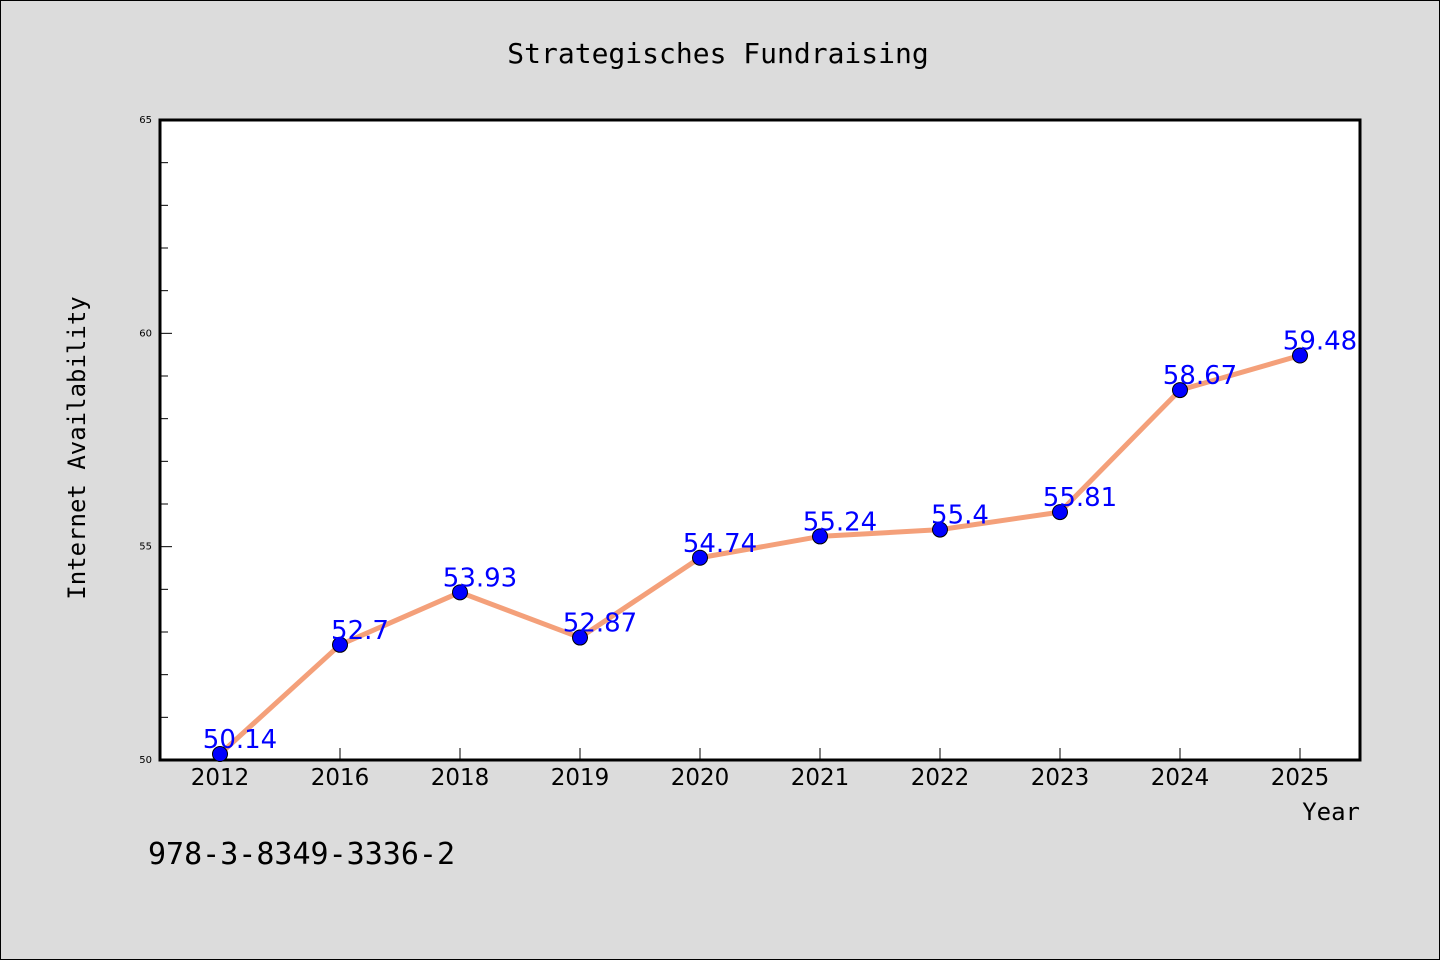 This screenshot has height=960, width=1440. Describe the element at coordinates (1331, 812) in the screenshot. I see `x-axis-label: Year` at that location.